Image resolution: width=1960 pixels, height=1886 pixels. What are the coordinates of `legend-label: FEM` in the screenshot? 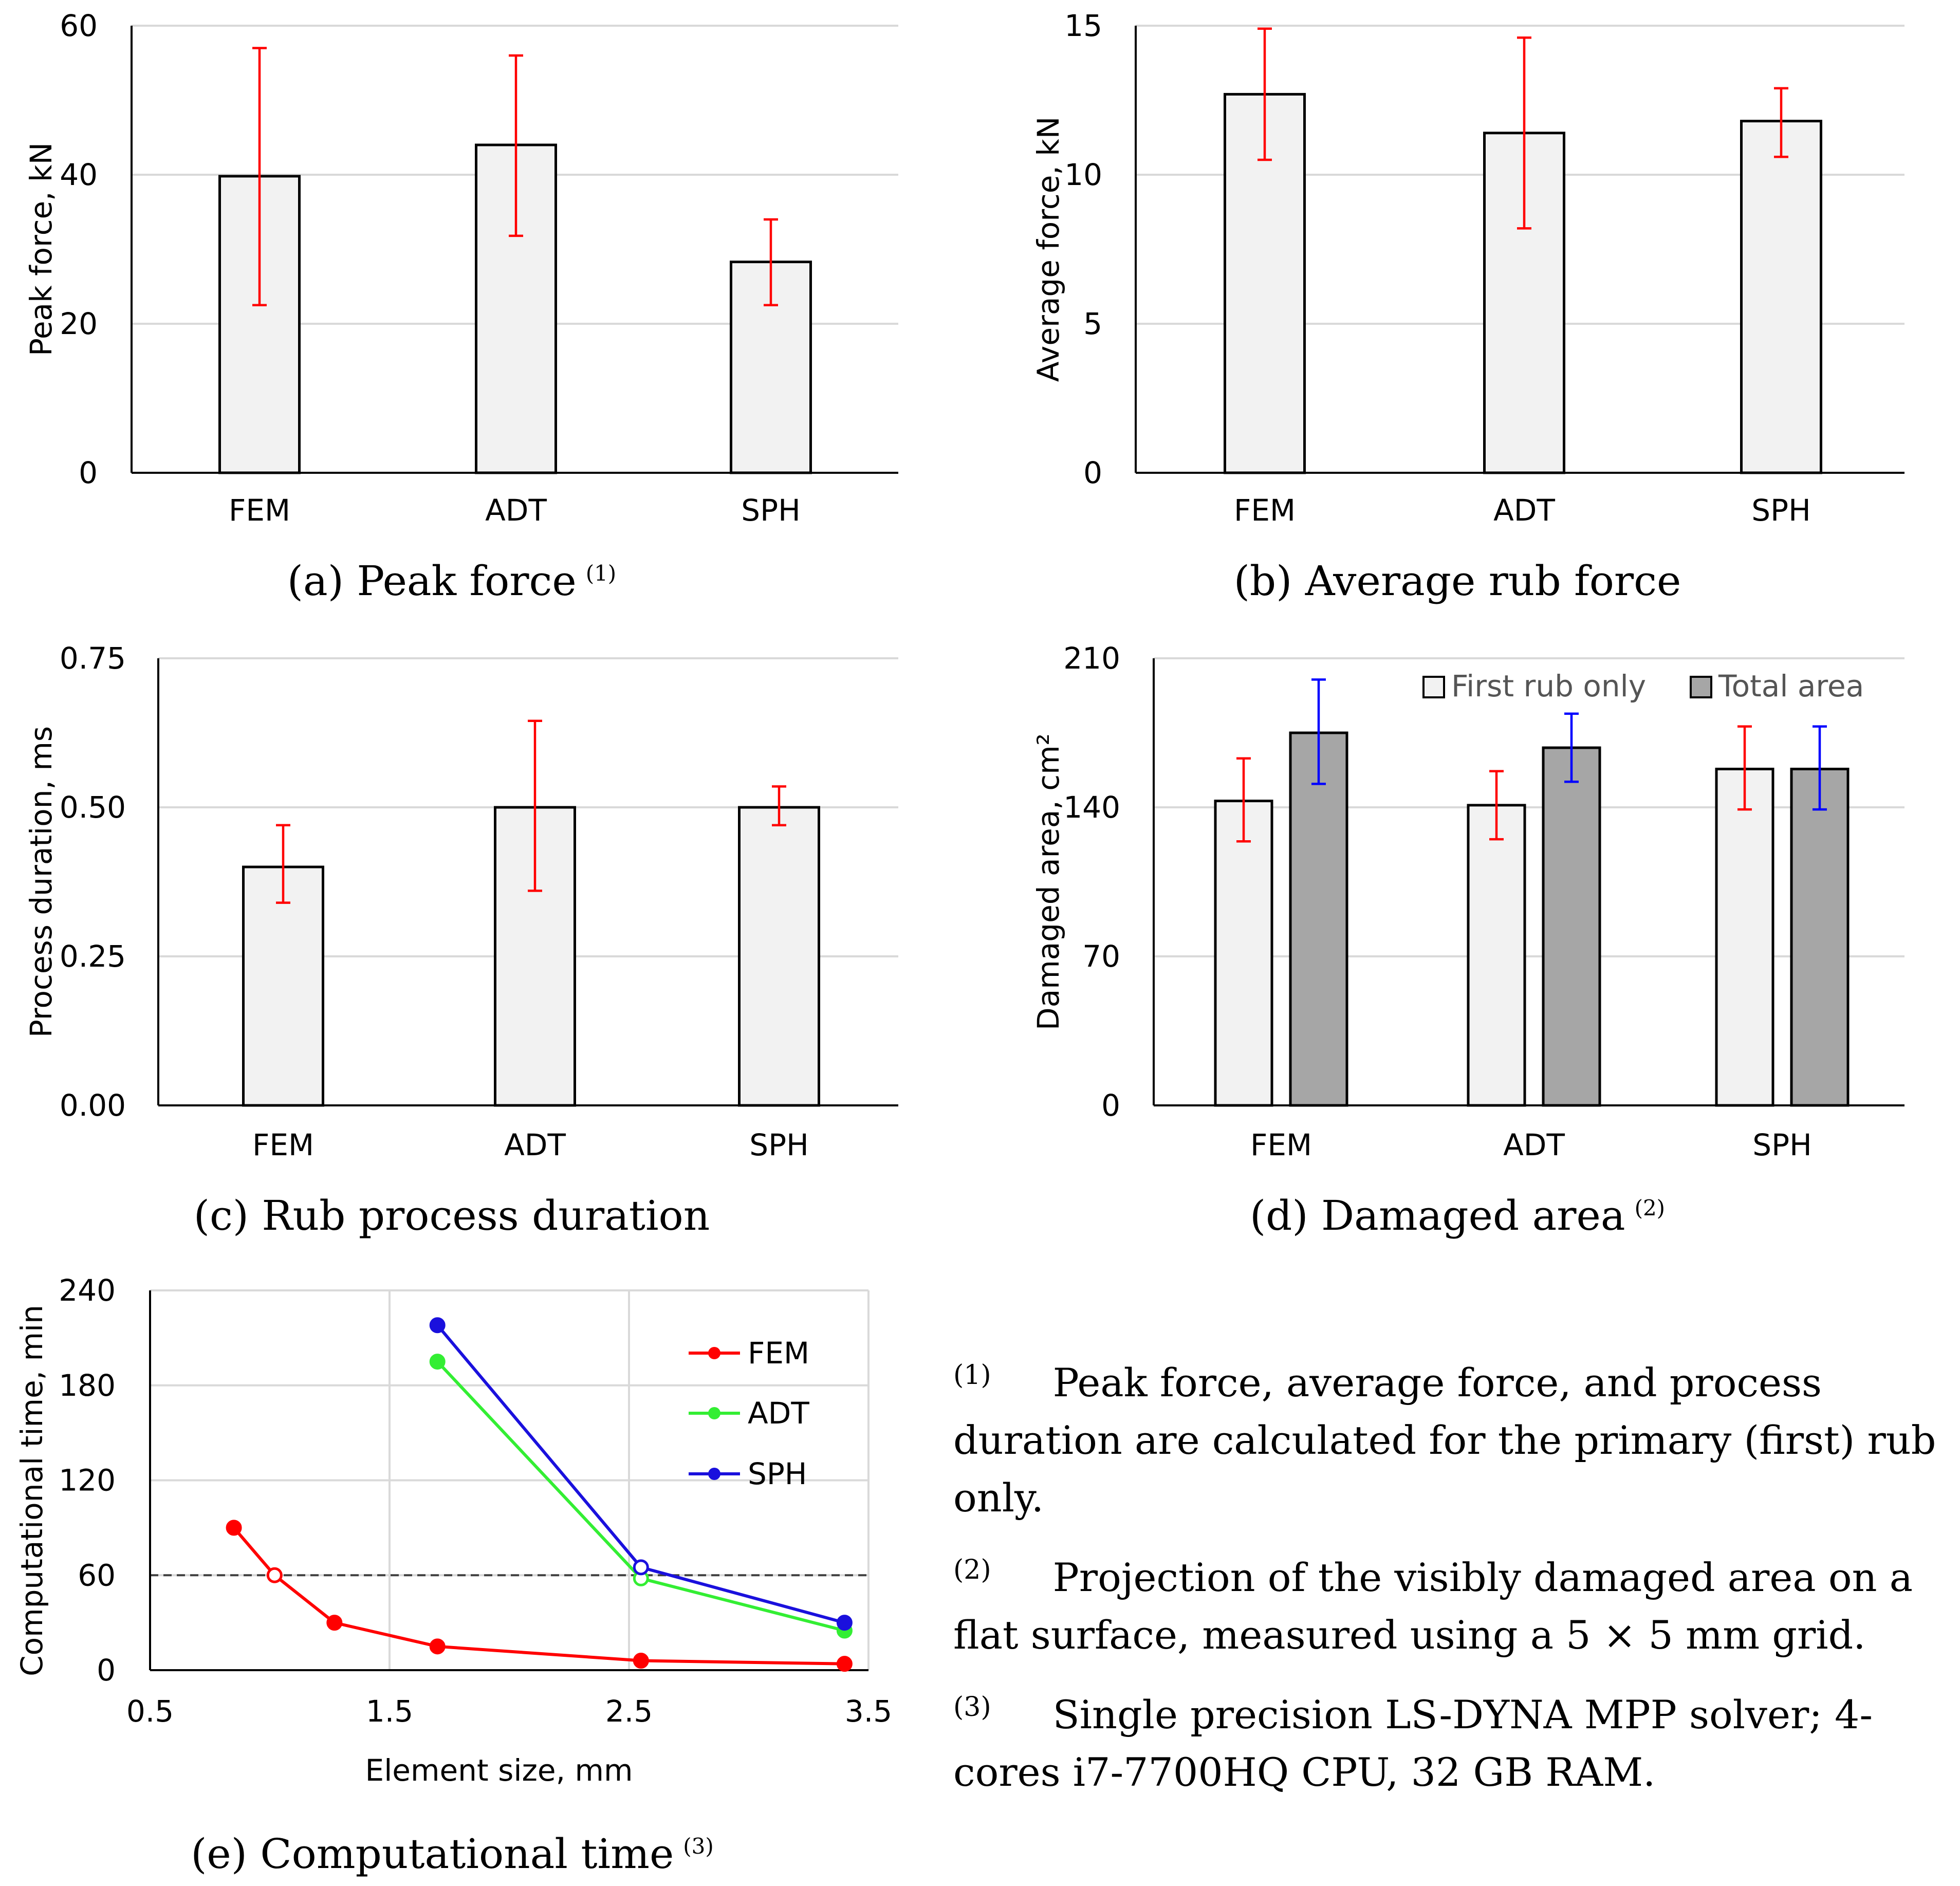 It's located at (778, 1354).